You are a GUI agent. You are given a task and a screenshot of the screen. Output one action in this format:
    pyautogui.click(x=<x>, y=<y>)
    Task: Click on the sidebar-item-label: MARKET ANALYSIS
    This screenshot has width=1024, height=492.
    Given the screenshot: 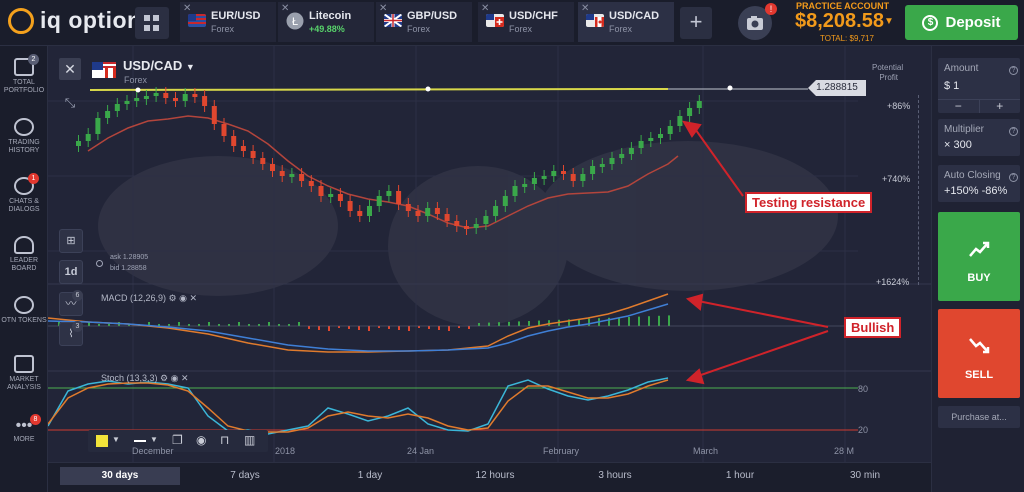 What is the action you would take?
    pyautogui.click(x=24, y=383)
    